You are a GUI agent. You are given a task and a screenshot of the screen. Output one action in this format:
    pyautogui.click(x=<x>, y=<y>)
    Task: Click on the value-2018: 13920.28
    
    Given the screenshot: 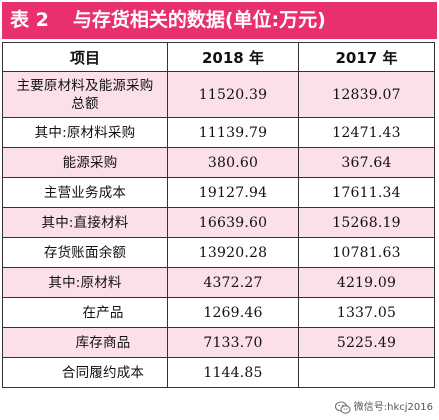 What is the action you would take?
    pyautogui.click(x=233, y=252)
    